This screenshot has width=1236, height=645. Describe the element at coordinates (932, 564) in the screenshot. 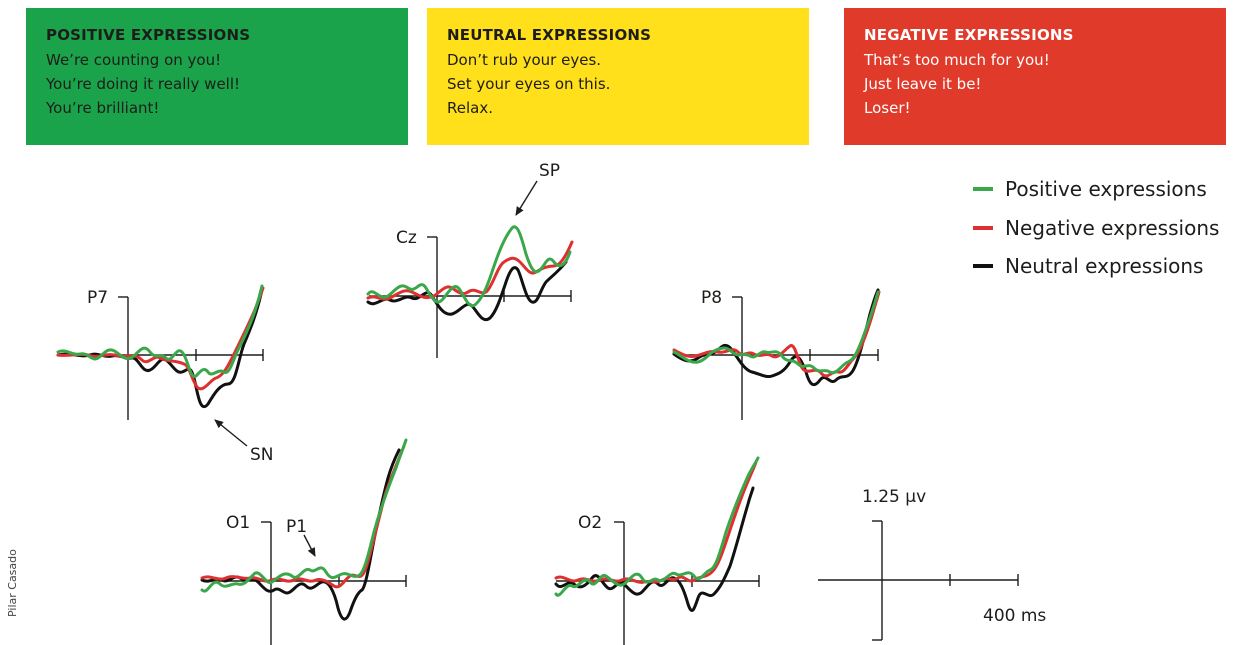

I see `scale-bar: 1.25 μv 400 ms` at that location.